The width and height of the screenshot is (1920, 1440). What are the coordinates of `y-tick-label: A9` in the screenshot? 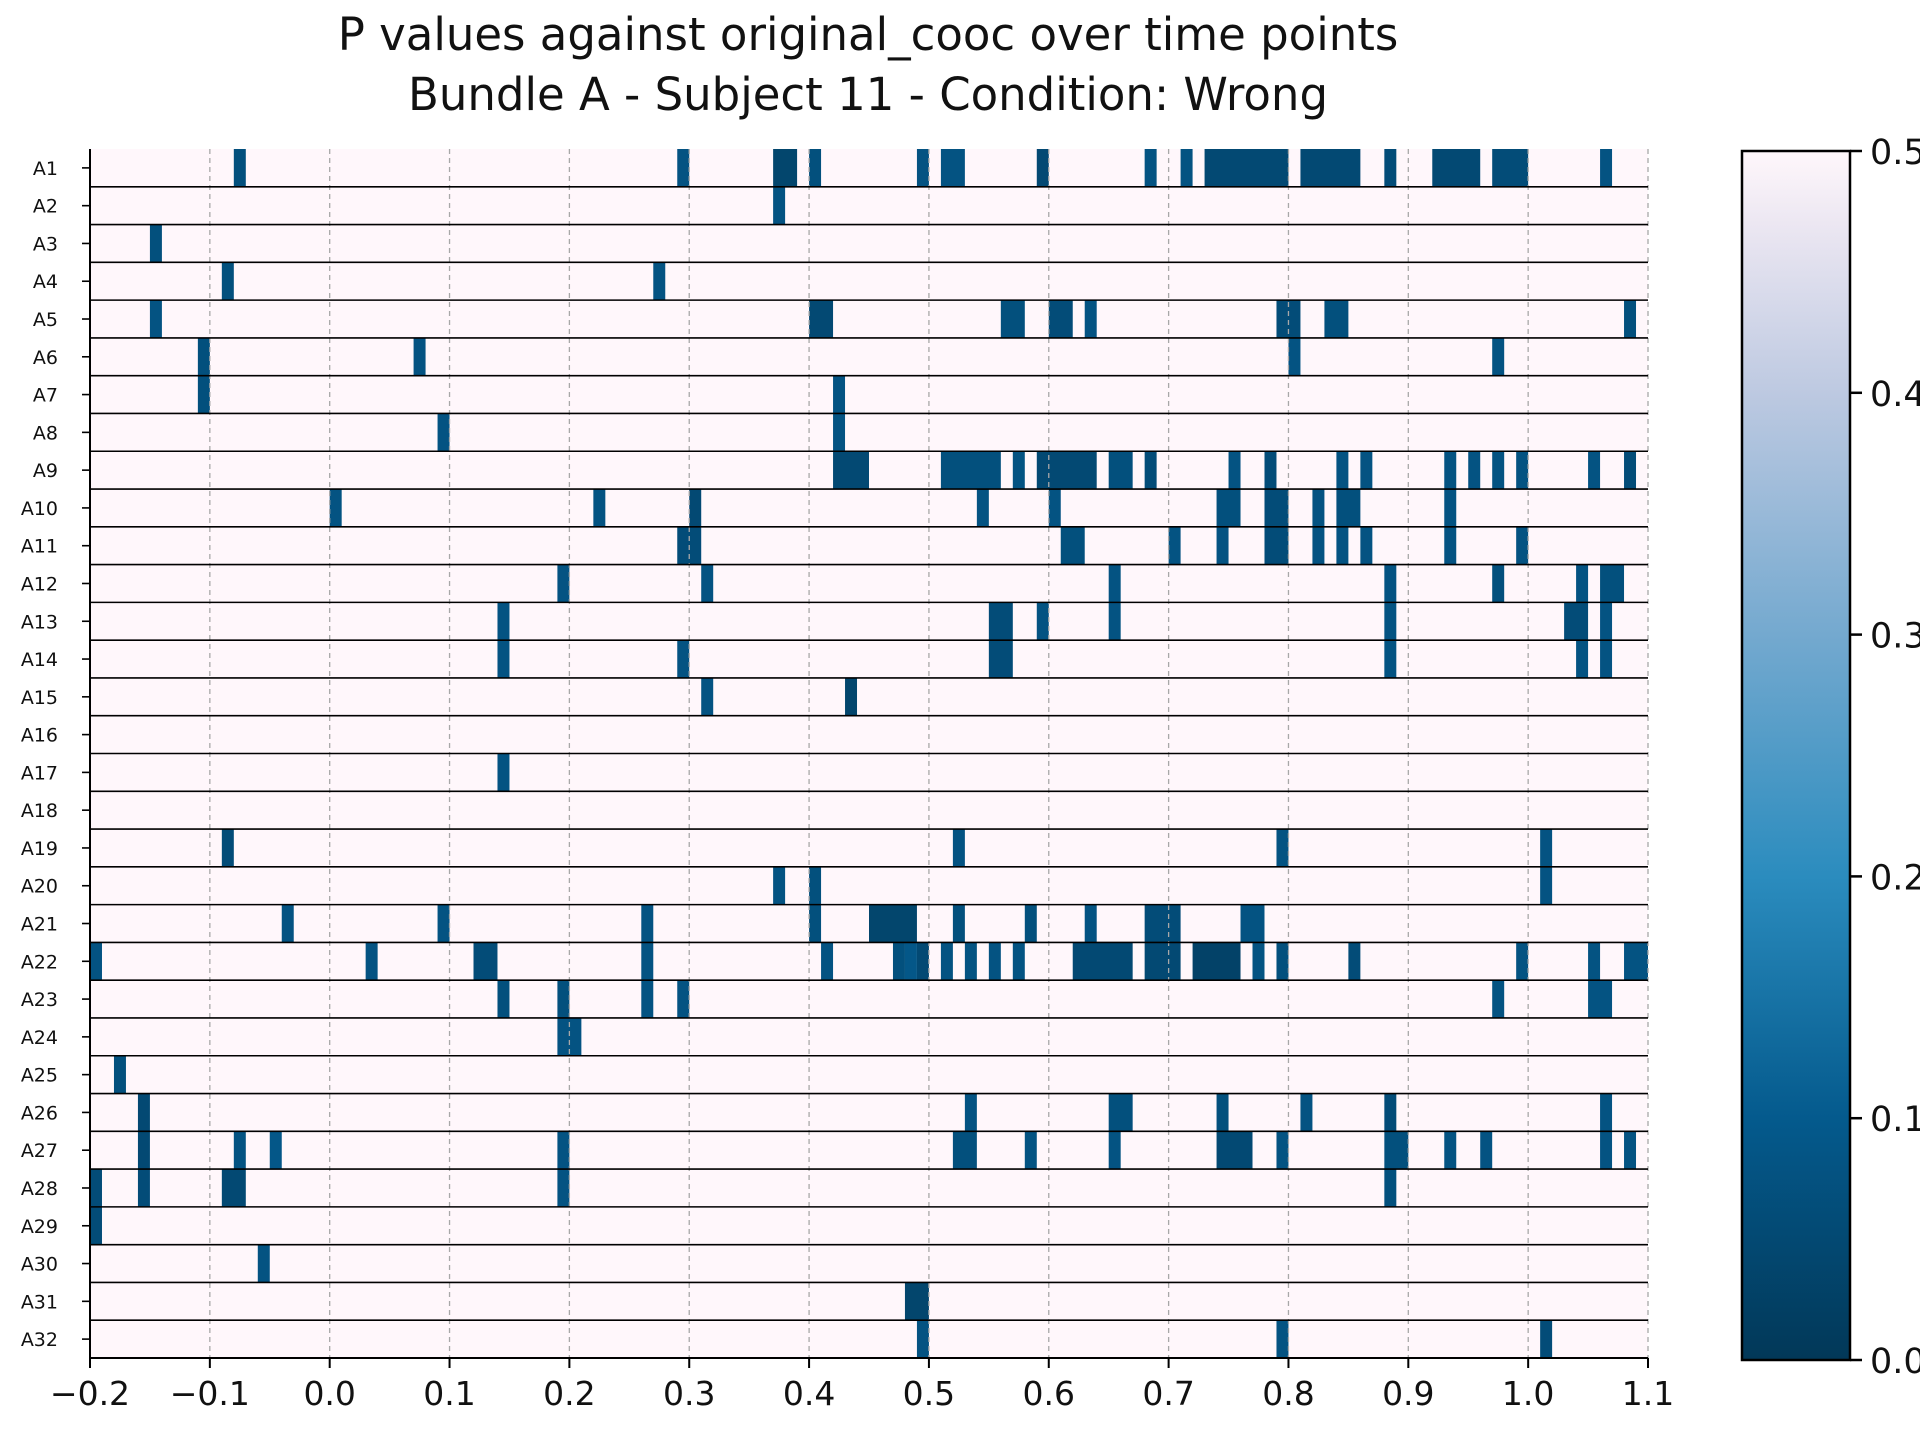 It's located at (45, 471).